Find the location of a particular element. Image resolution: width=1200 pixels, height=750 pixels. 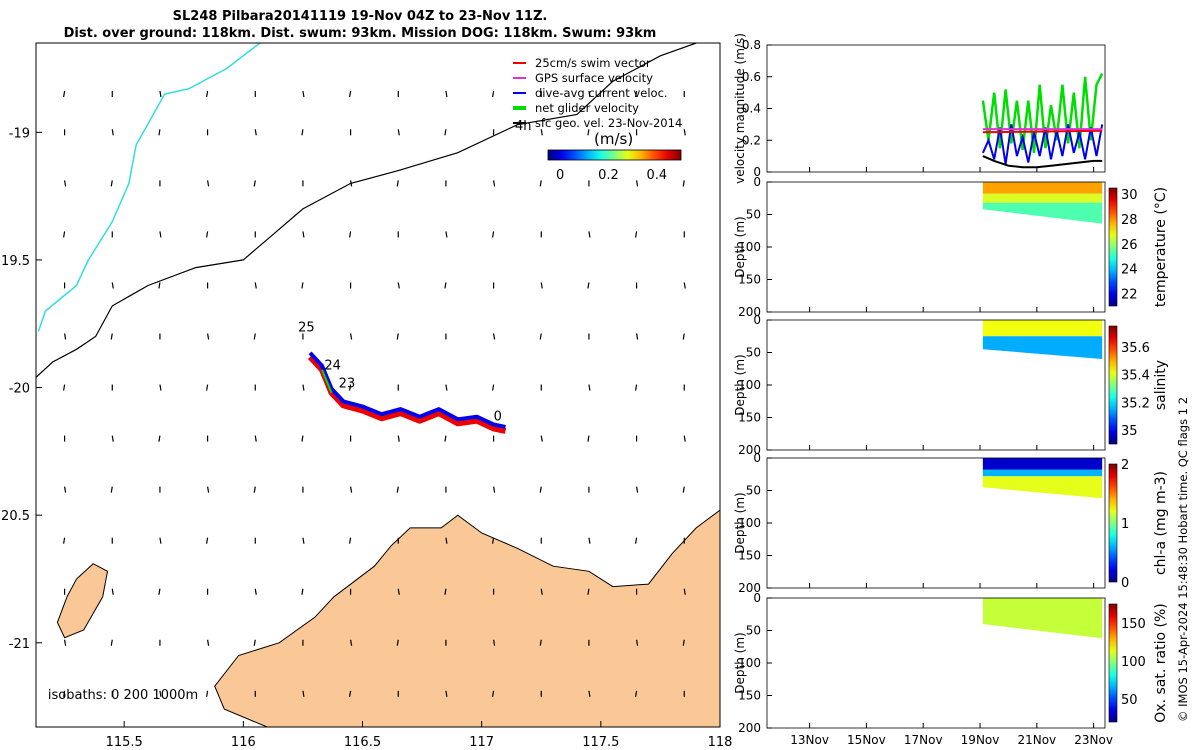

panel-colorbar-tick-label: 26 is located at coordinates (1129, 245).